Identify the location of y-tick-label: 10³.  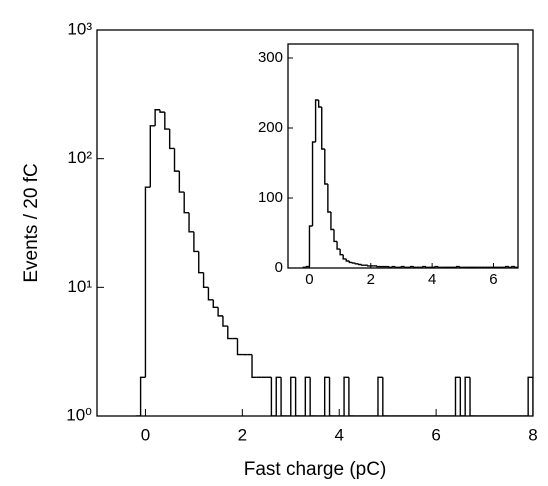
(79, 28).